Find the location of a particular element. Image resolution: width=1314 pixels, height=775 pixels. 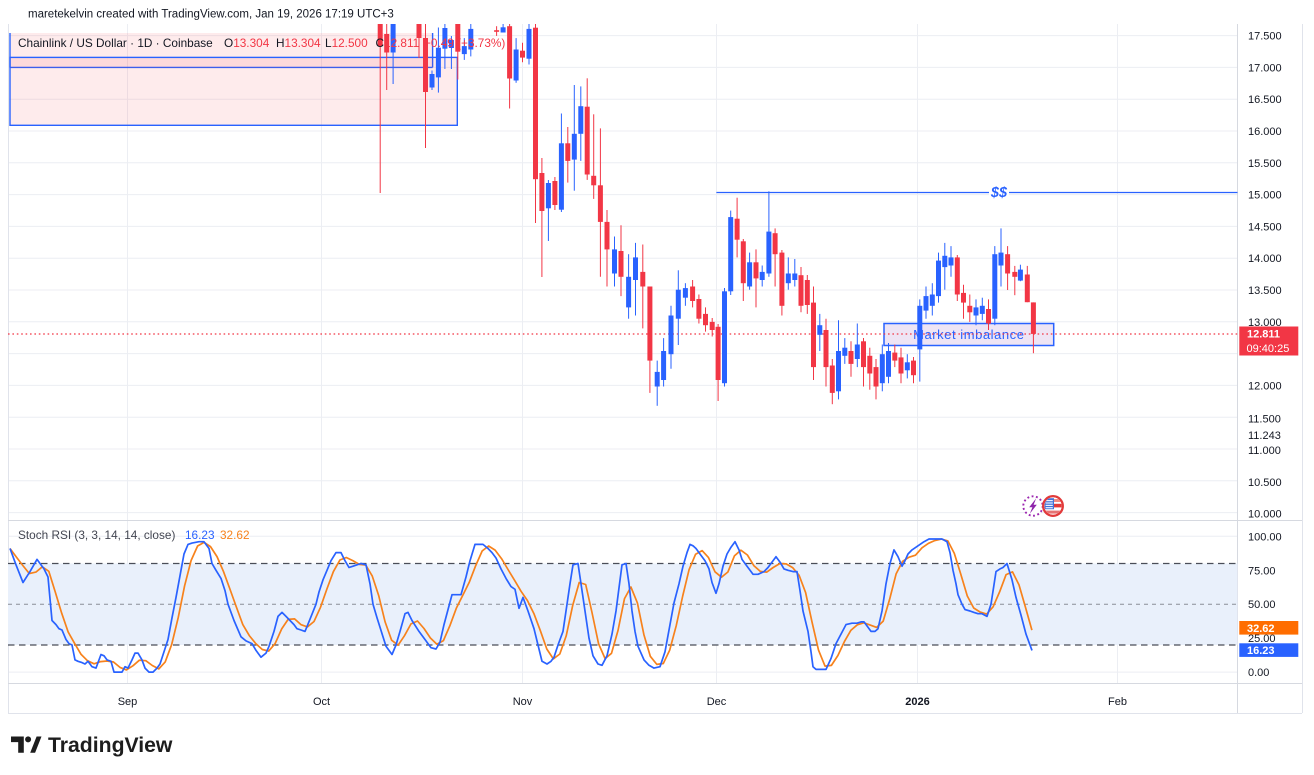

svg-text:Chainlink / US Dollar · 1D · C: Chainlink / US Dollar · 1D · Coinbase is located at coordinates (115, 43).